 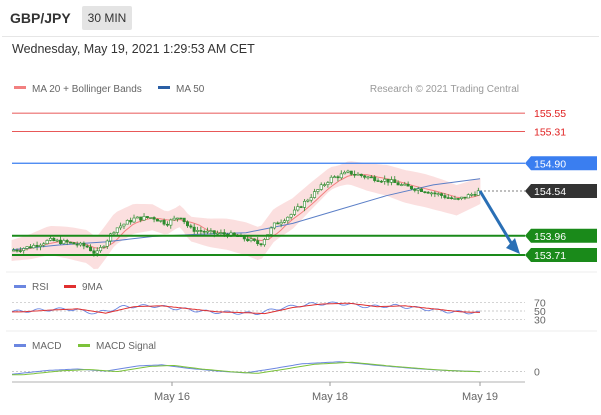 I want to click on level-label-155.31: 155.31, so click(x=550, y=133).